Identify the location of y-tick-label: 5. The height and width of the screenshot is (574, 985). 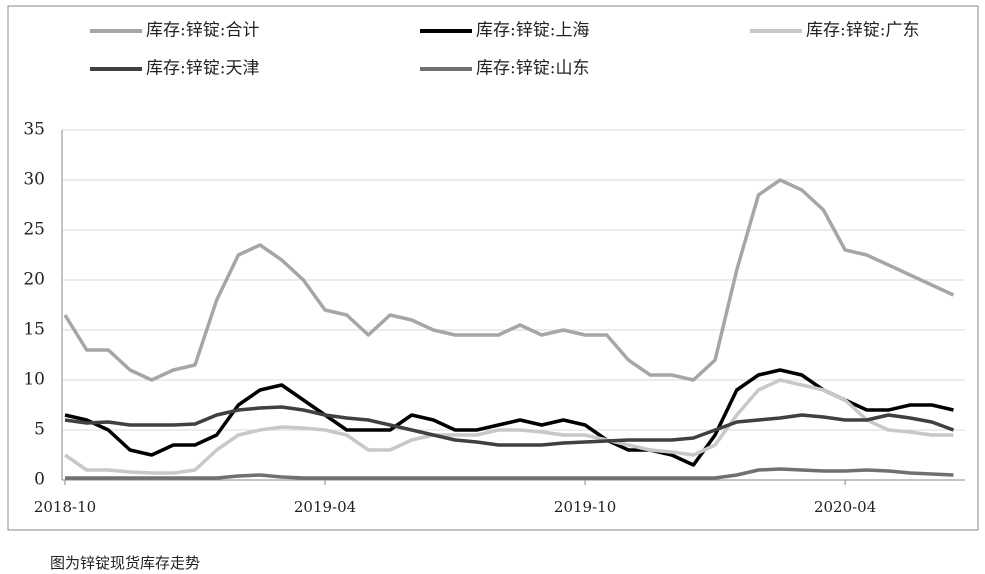
(39, 430).